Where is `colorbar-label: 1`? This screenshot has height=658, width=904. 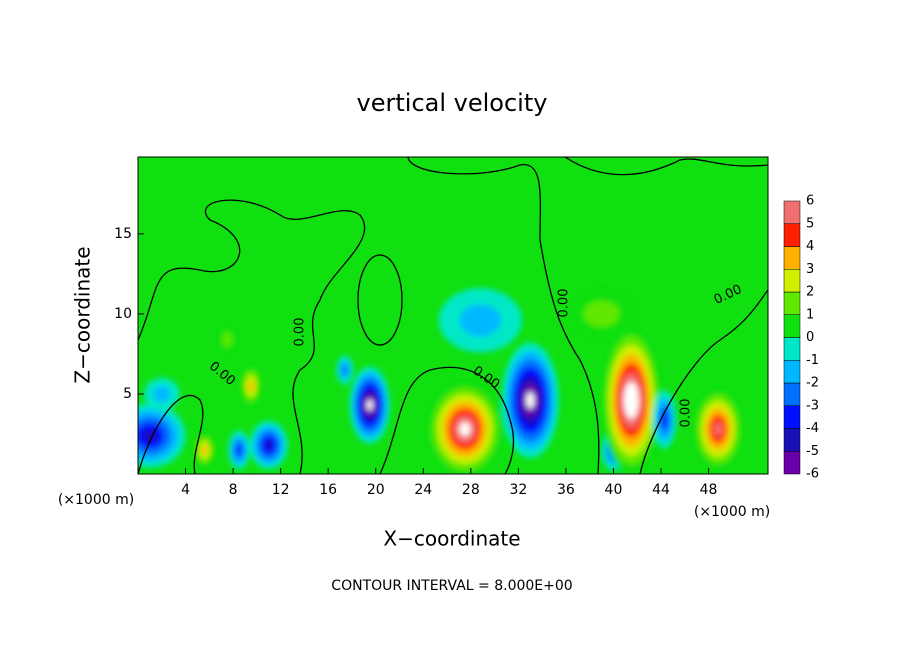
colorbar-label: 1 is located at coordinates (810, 314).